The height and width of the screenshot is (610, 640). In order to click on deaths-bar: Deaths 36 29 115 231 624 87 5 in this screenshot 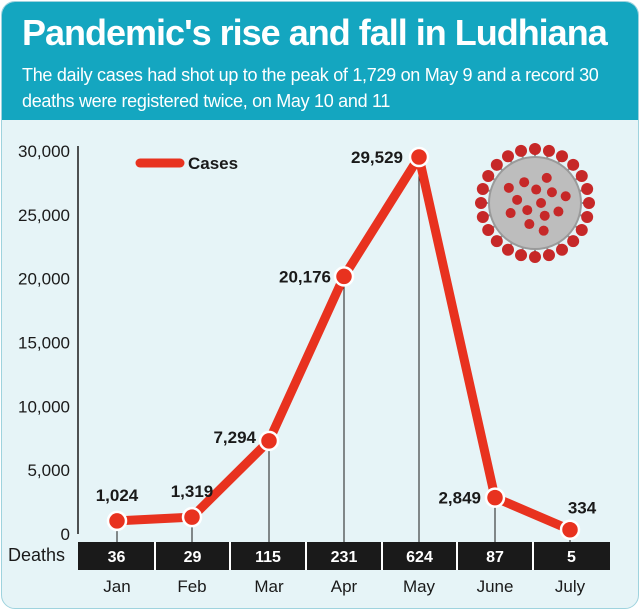, I will do `click(309, 556)`.